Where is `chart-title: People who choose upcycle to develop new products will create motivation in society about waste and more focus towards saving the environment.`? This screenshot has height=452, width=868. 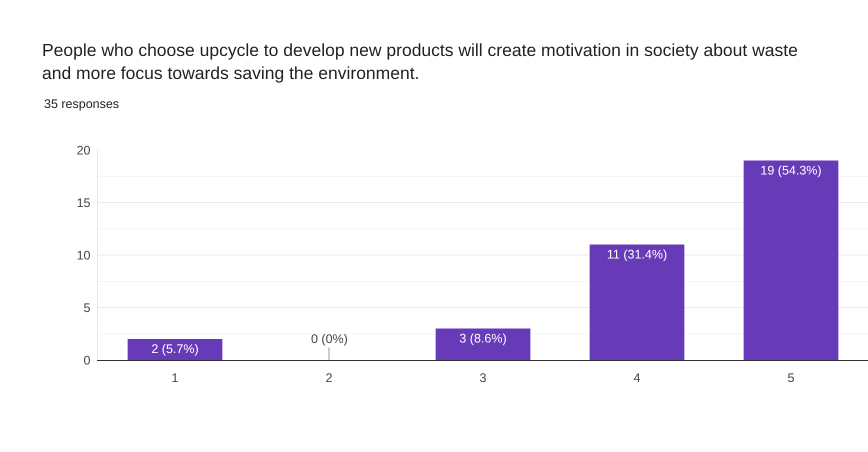
chart-title: People who choose upcycle to develop new products will create motivation in society about waste and more focus towards saving the environment. is located at coordinates (420, 61).